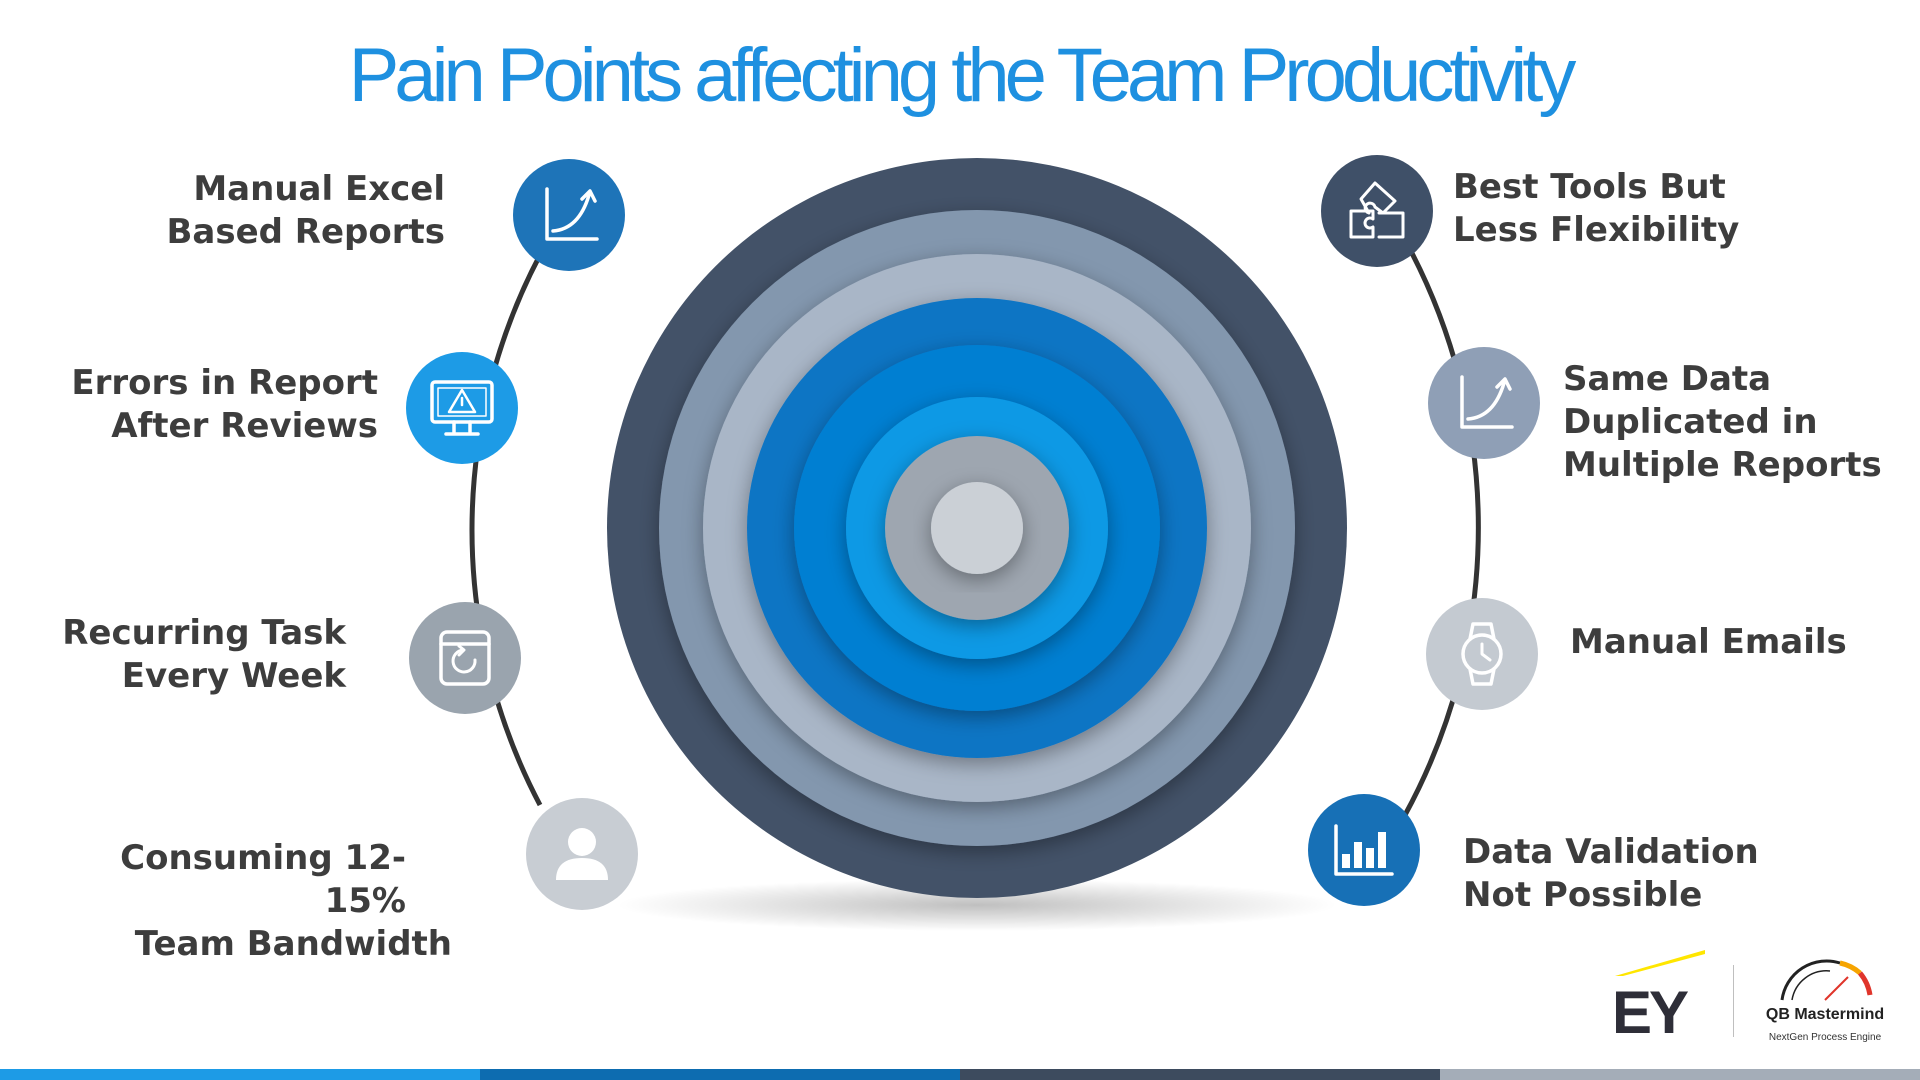 This screenshot has height=1080, width=1920. What do you see at coordinates (1667, 379) in the screenshot?
I see `pain-point-line: Same Data` at bounding box center [1667, 379].